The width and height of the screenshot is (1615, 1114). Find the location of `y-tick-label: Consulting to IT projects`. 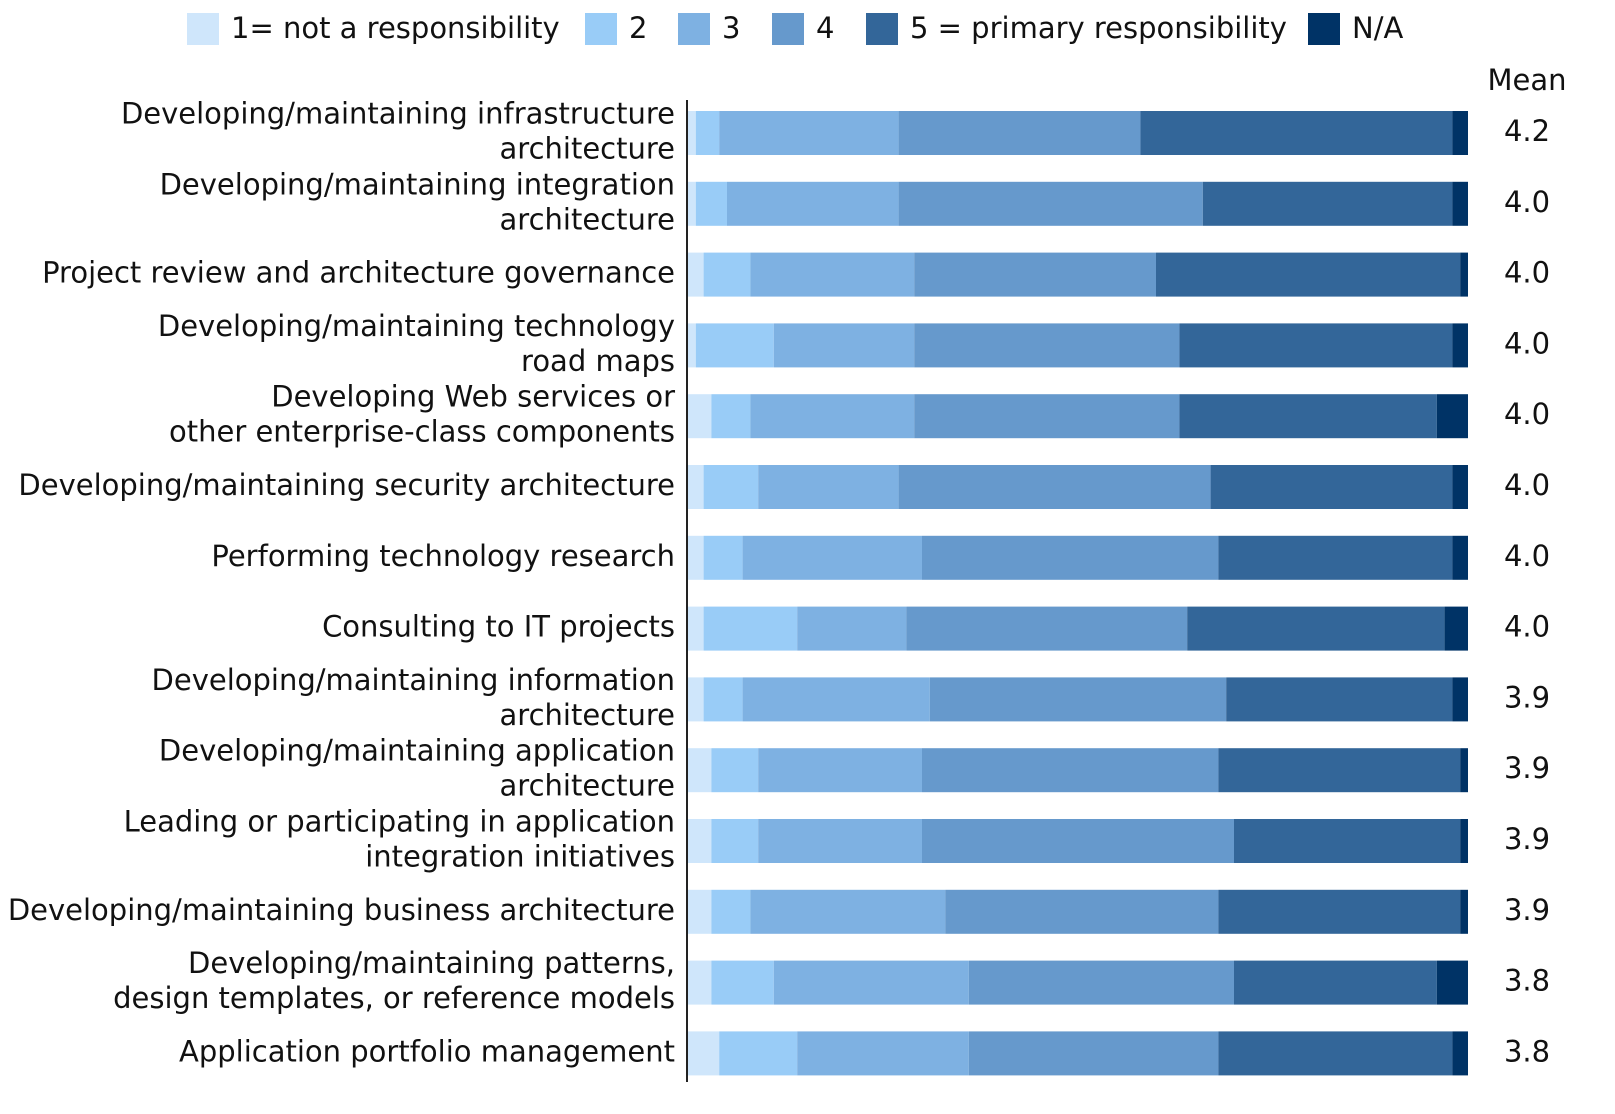

y-tick-label: Consulting to IT projects is located at coordinates (498, 627).